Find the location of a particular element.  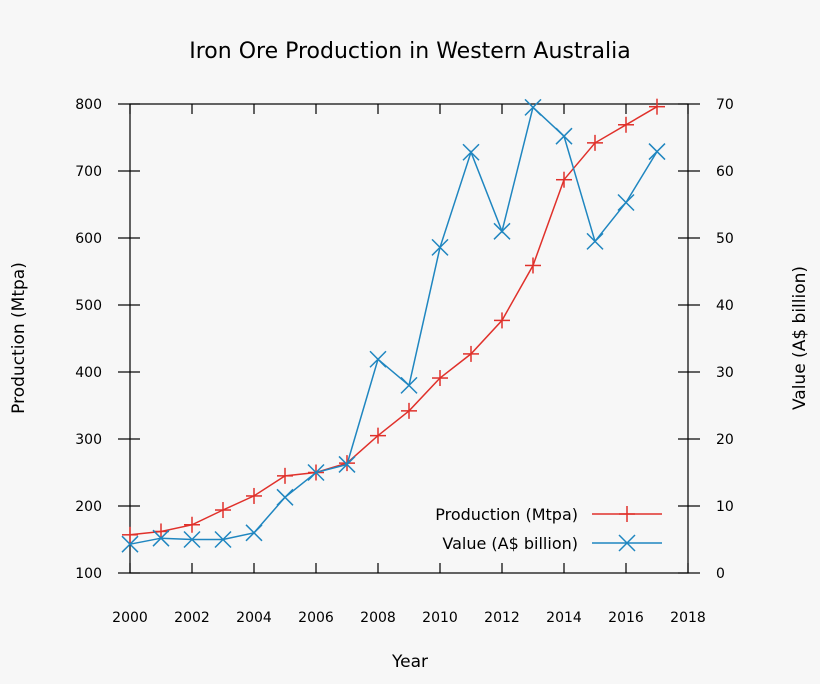

legend-marker-production is located at coordinates (627, 514).